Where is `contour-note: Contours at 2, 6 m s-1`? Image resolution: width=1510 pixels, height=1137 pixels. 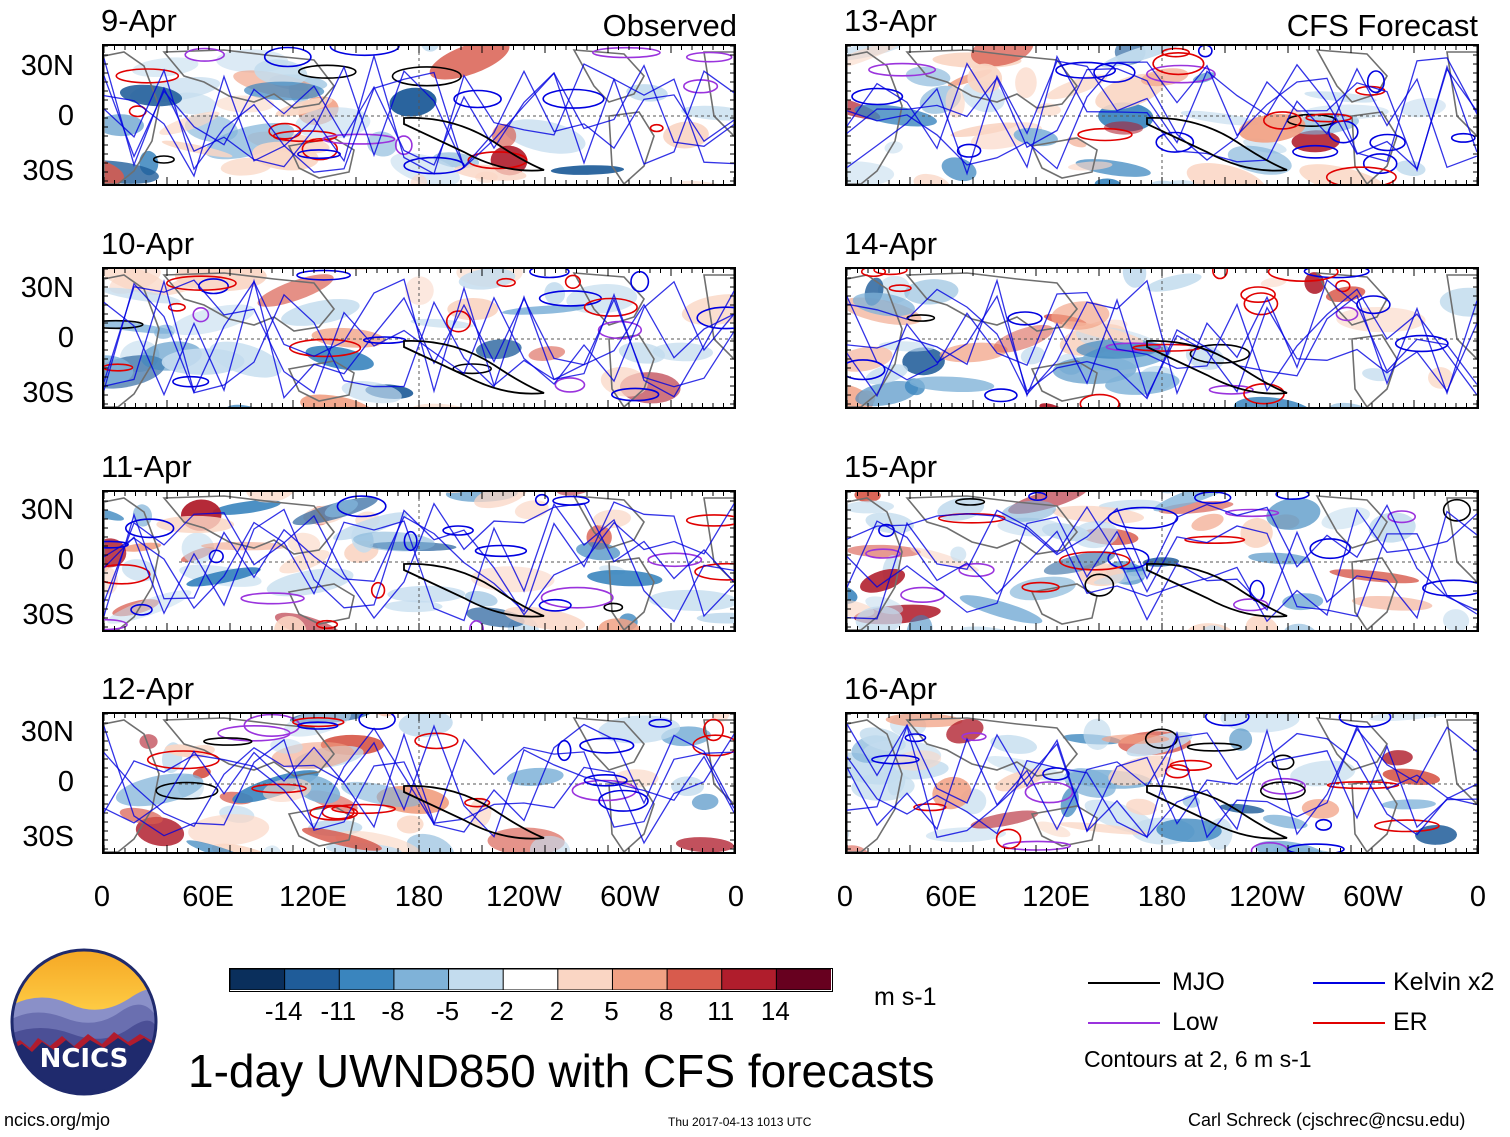
contour-note: Contours at 2, 6 m s-1 is located at coordinates (1198, 1059).